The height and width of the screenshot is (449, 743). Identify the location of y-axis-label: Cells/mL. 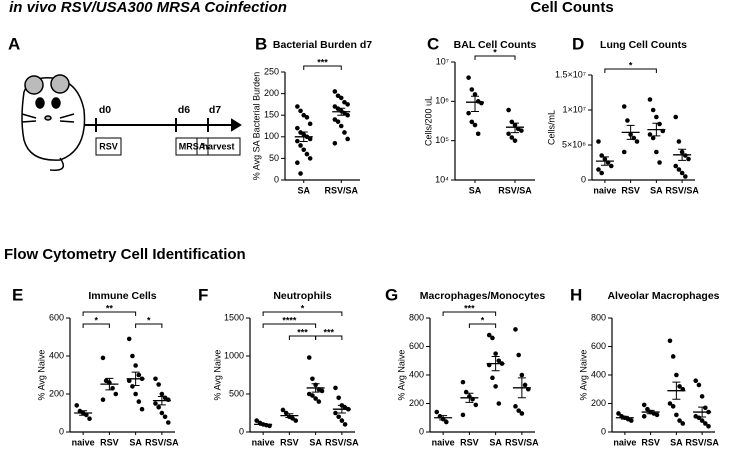
(551, 127).